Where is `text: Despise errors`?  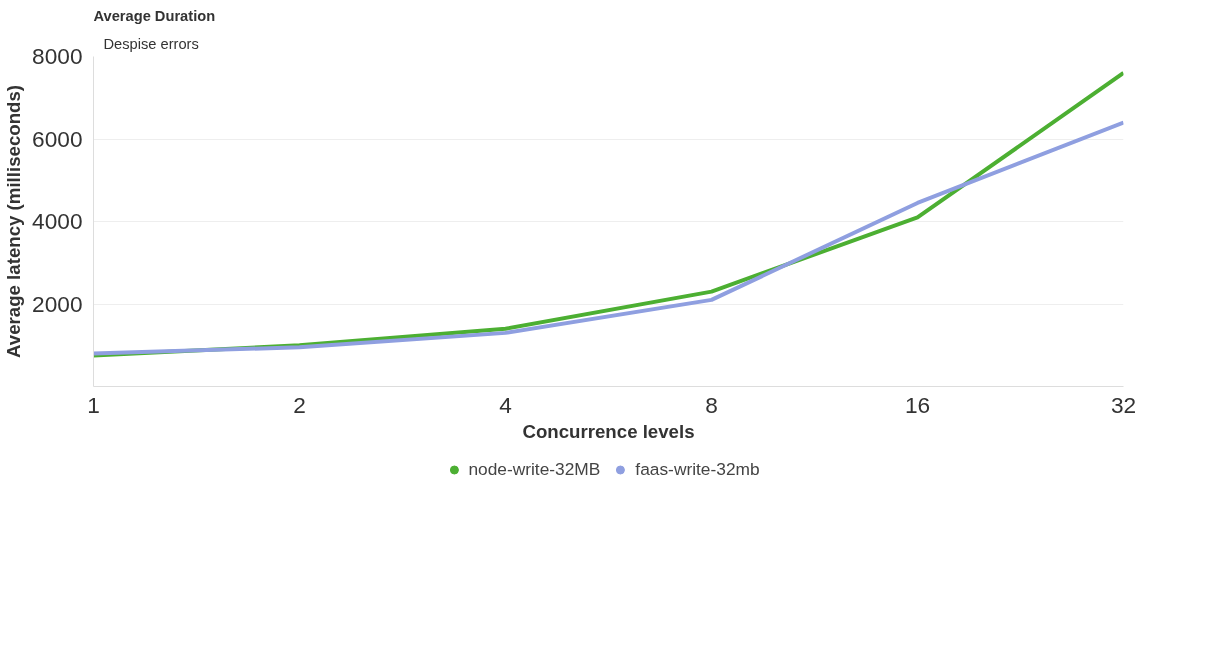
text: Despise errors is located at coordinates (151, 43).